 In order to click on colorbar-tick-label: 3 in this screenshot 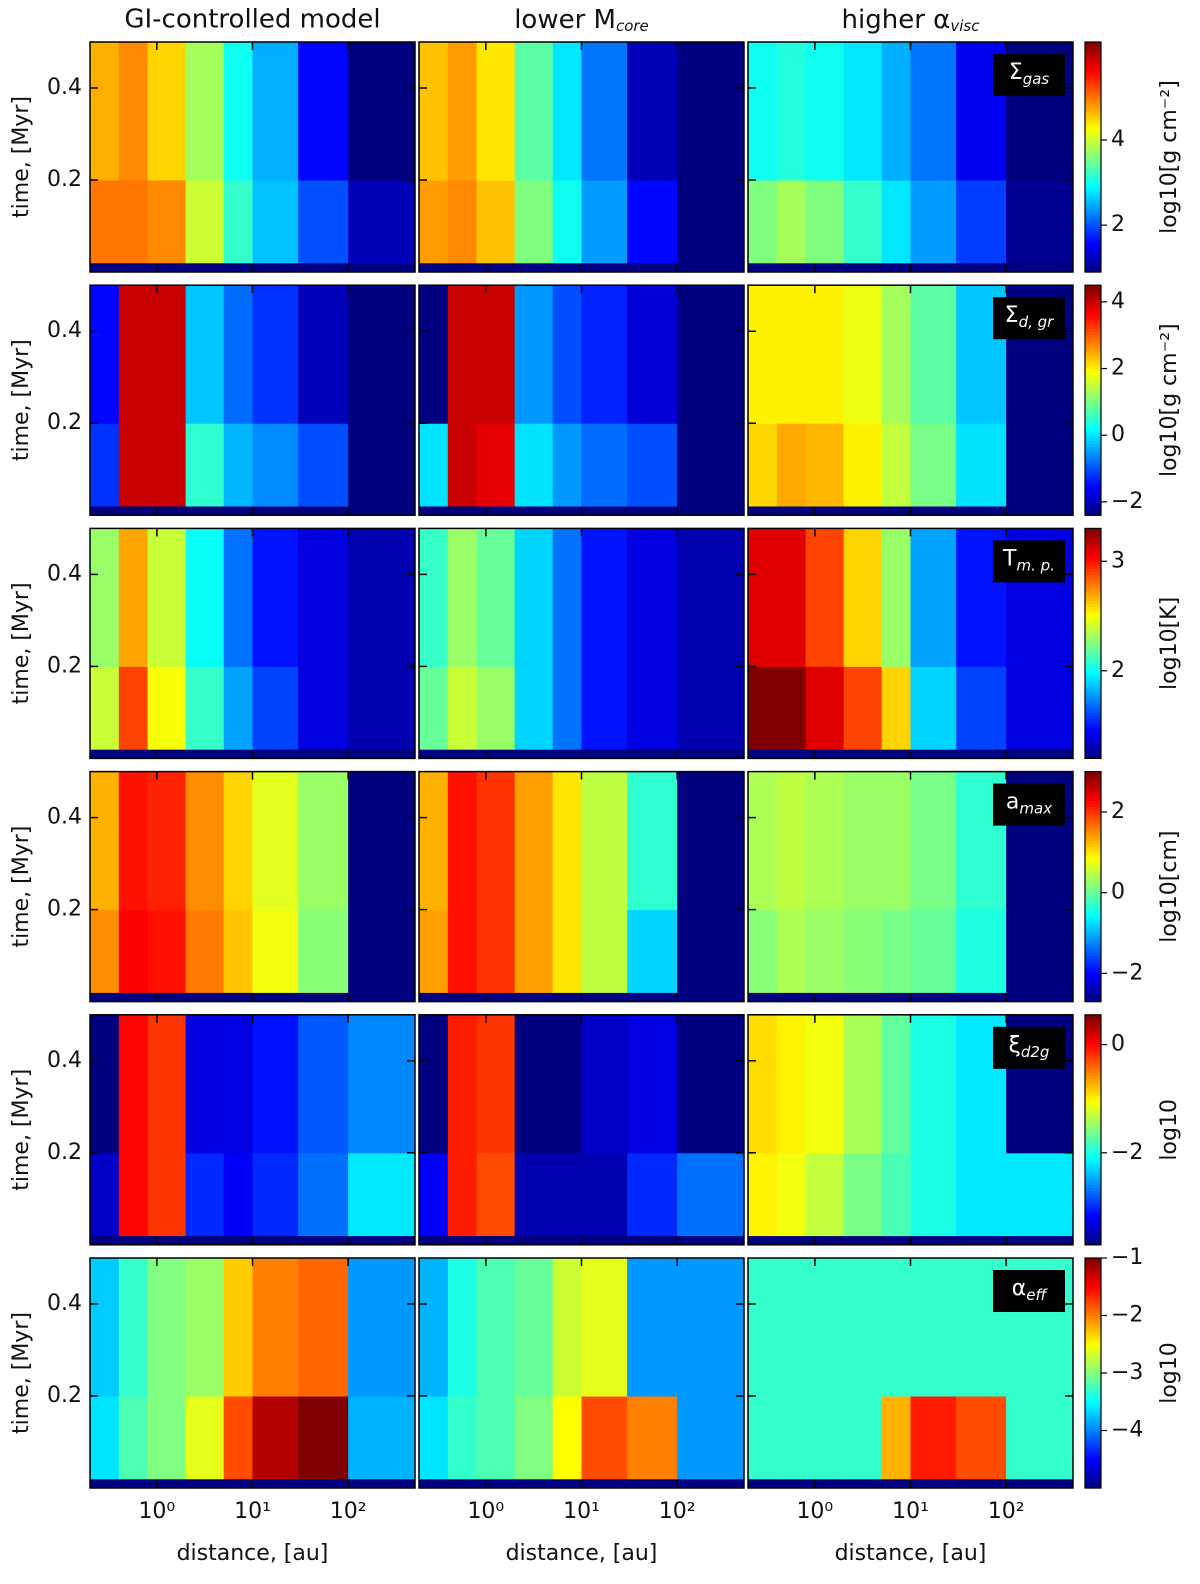, I will do `click(1118, 560)`.